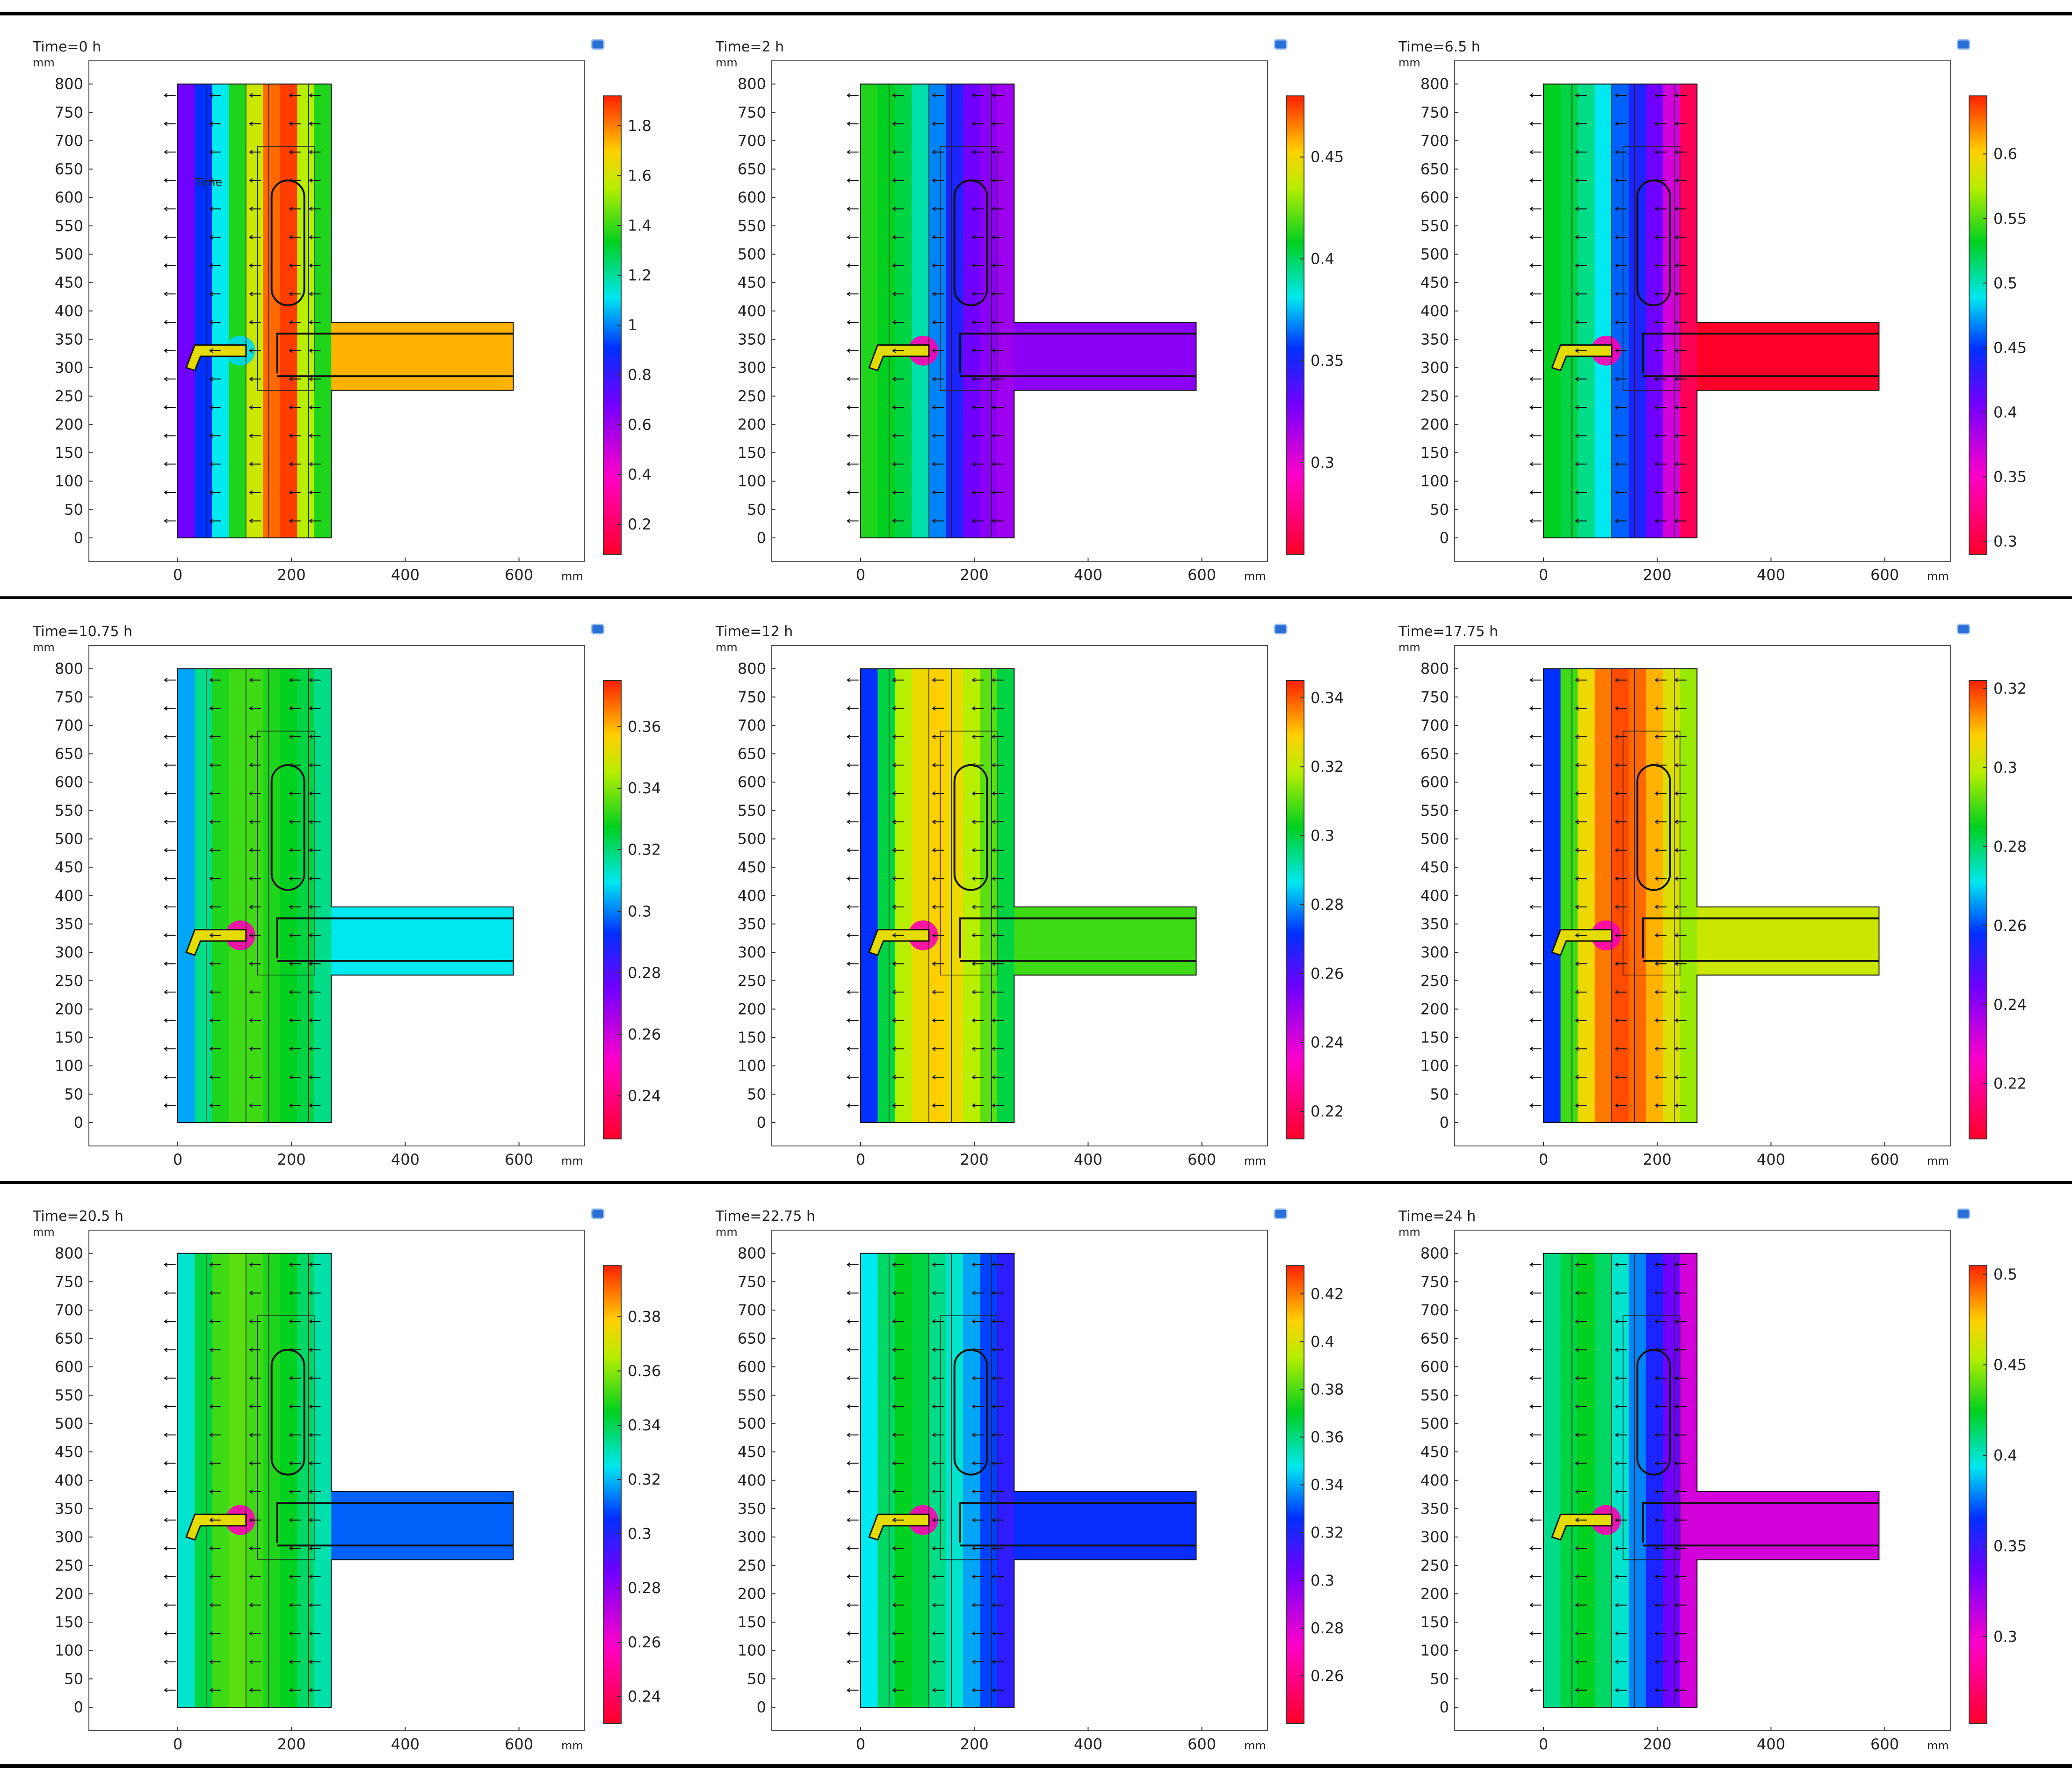 The height and width of the screenshot is (1776, 2072). What do you see at coordinates (645, 1588) in the screenshot?
I see `colorbar-tick-label: 0.28` at bounding box center [645, 1588].